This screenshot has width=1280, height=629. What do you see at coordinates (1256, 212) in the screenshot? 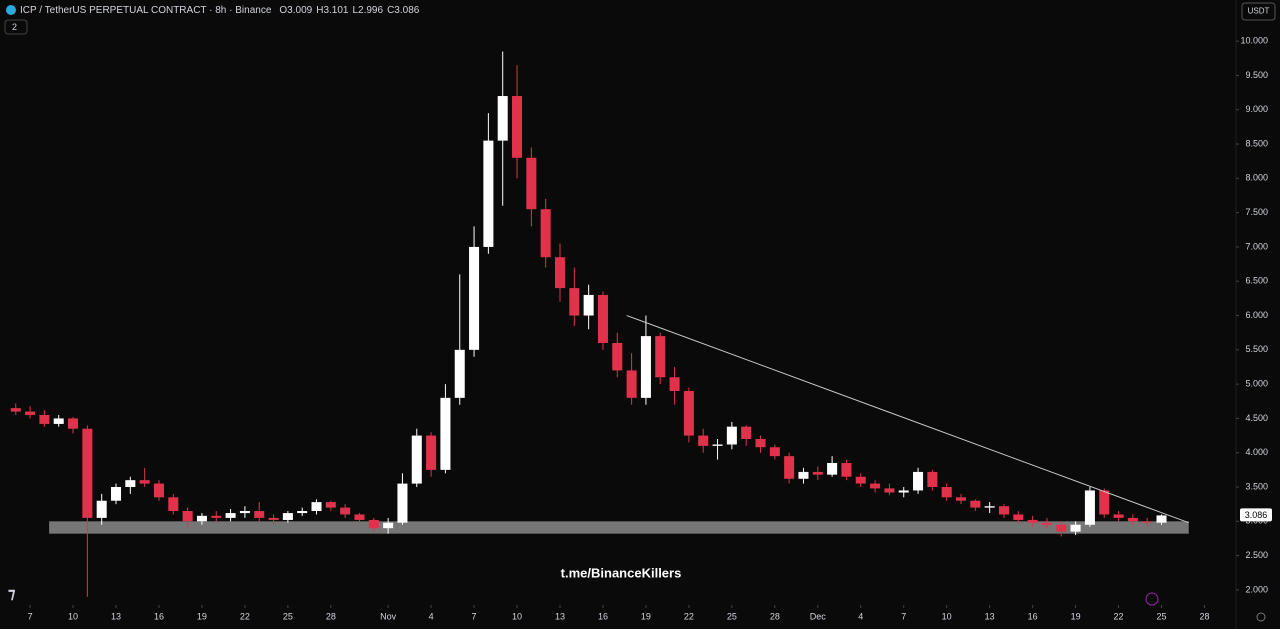
I see `y-tick-label: 7.500` at bounding box center [1256, 212].